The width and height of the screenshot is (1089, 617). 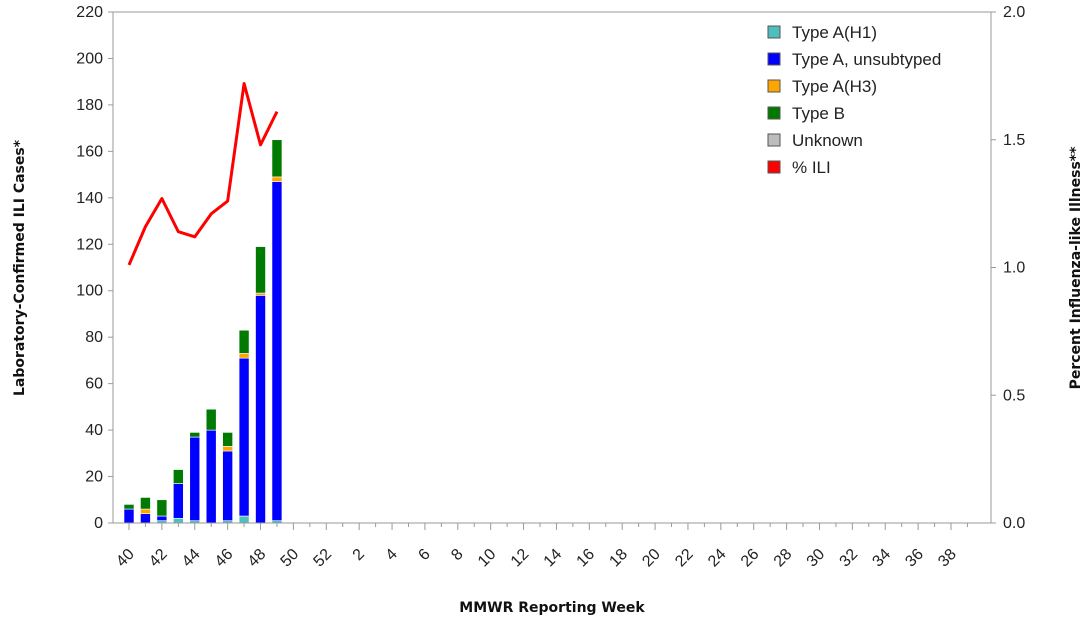 What do you see at coordinates (586, 558) in the screenshot?
I see `x-tick-label: 16` at bounding box center [586, 558].